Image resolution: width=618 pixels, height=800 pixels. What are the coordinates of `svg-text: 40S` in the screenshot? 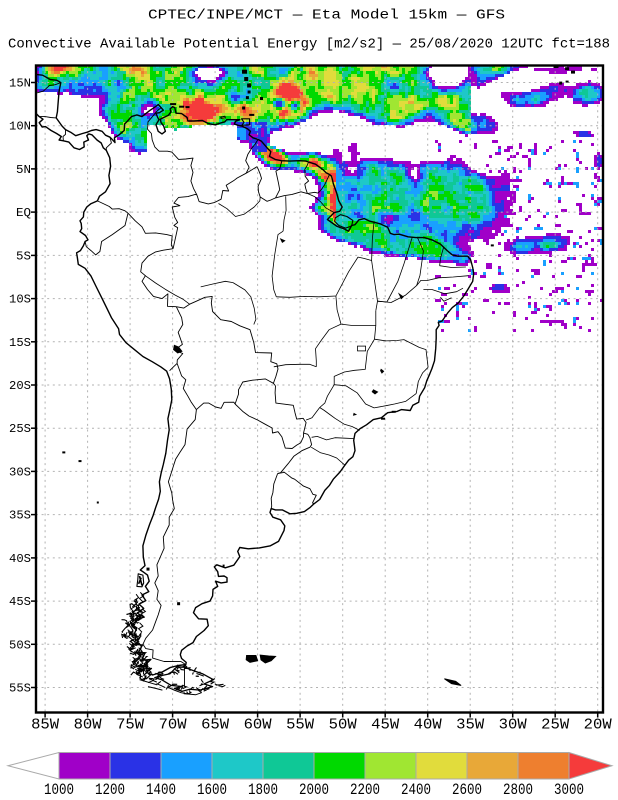 It's located at (20, 559).